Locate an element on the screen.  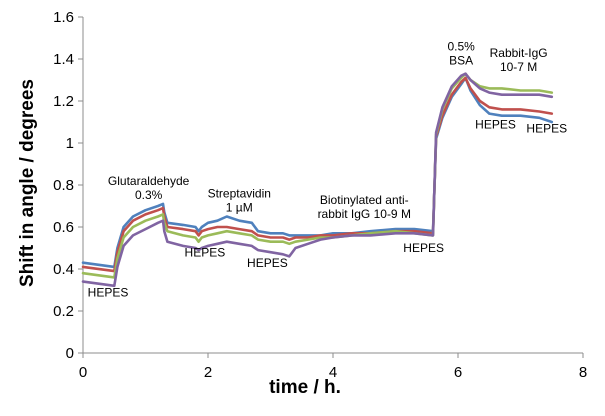
y-tick-label: 1.4 is located at coordinates (63, 59).